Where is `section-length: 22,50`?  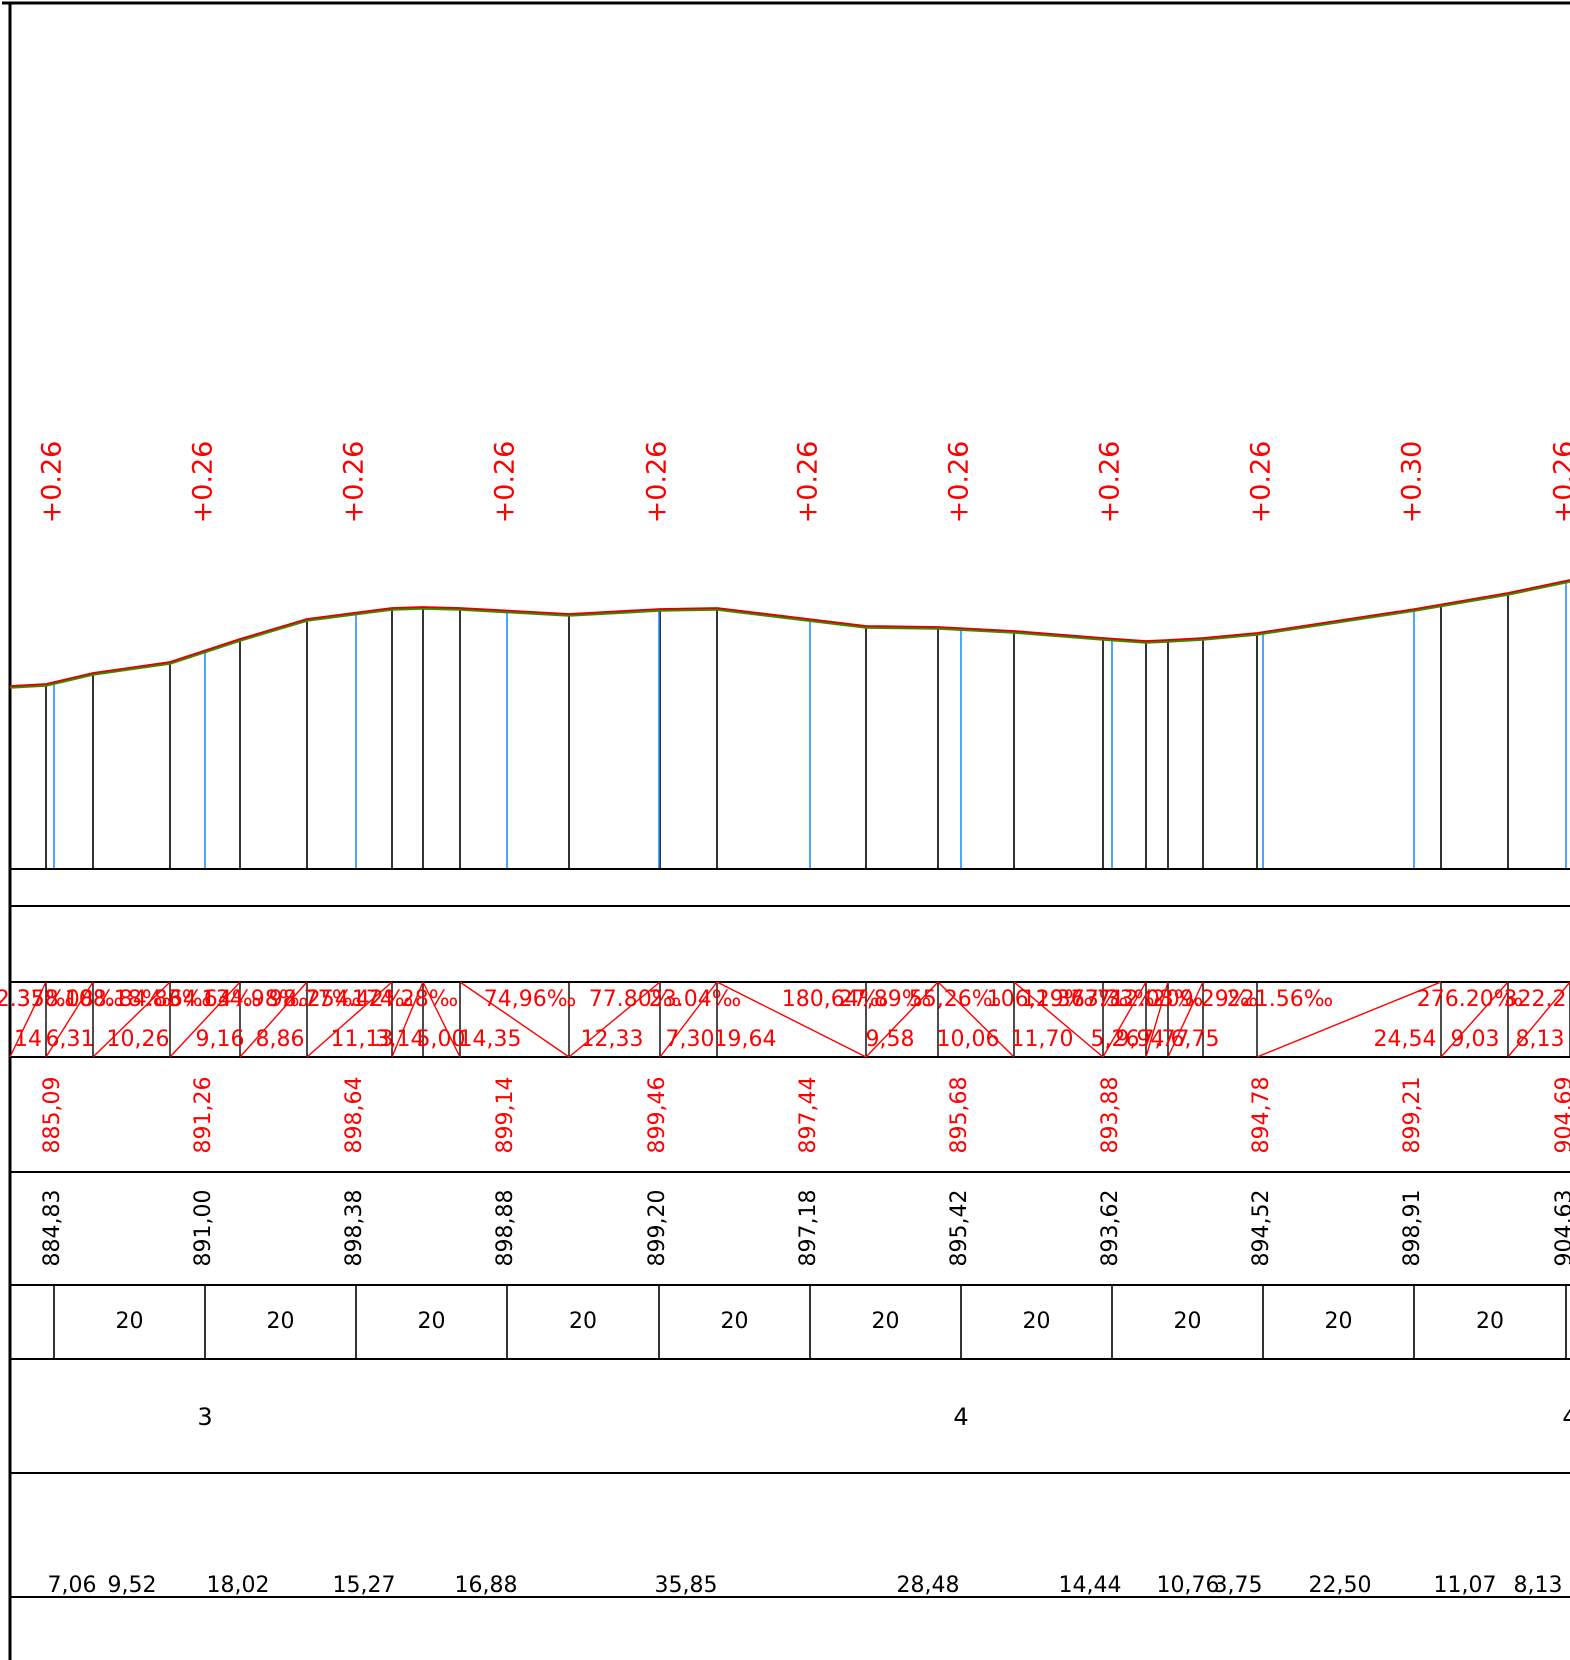
section-length: 22,50 is located at coordinates (1340, 1585).